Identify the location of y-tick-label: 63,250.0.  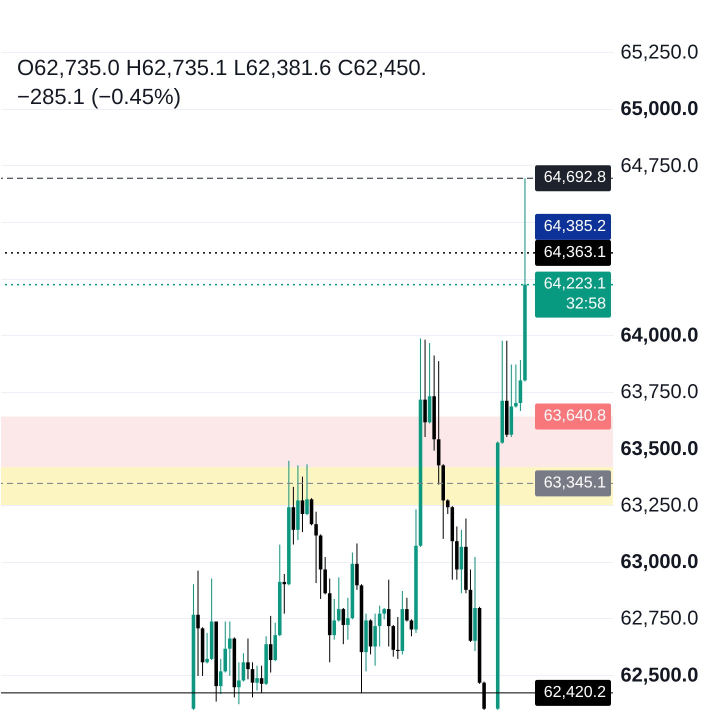
(659, 505).